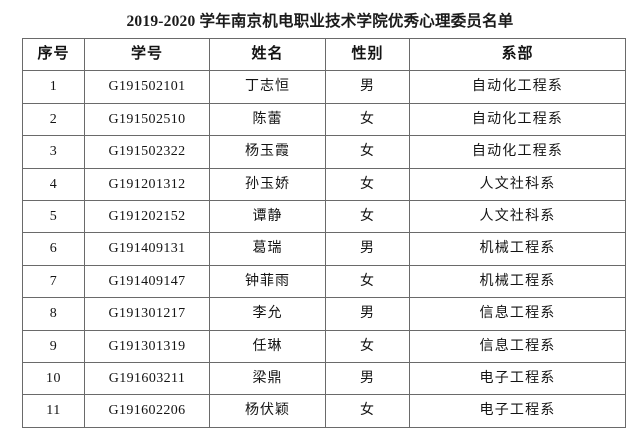  What do you see at coordinates (147, 249) in the screenshot?
I see `cell-student-id: G191409131` at bounding box center [147, 249].